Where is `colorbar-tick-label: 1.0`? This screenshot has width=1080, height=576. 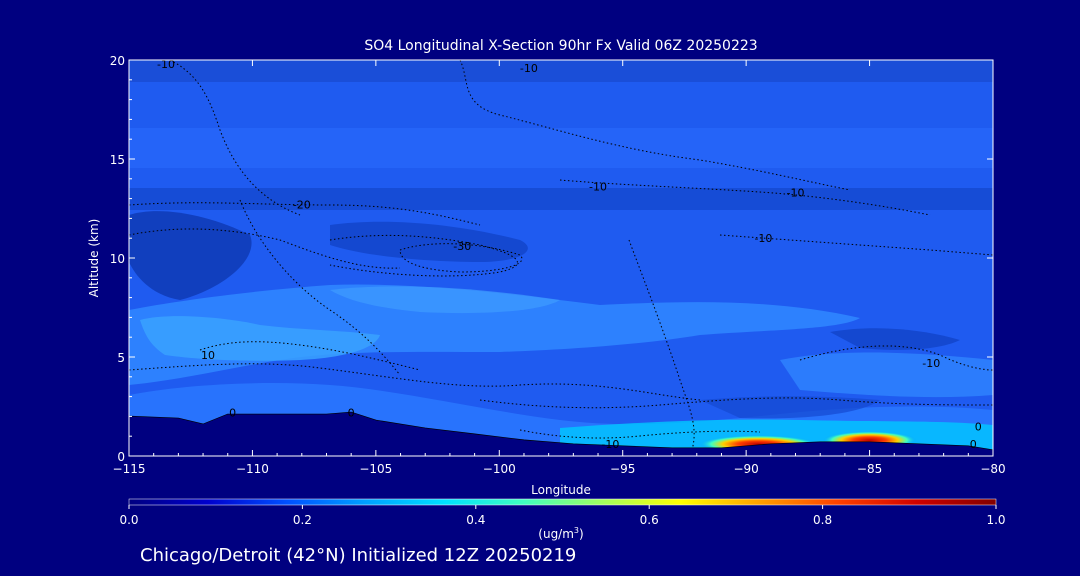
colorbar-tick-label: 1.0 is located at coordinates (995, 520).